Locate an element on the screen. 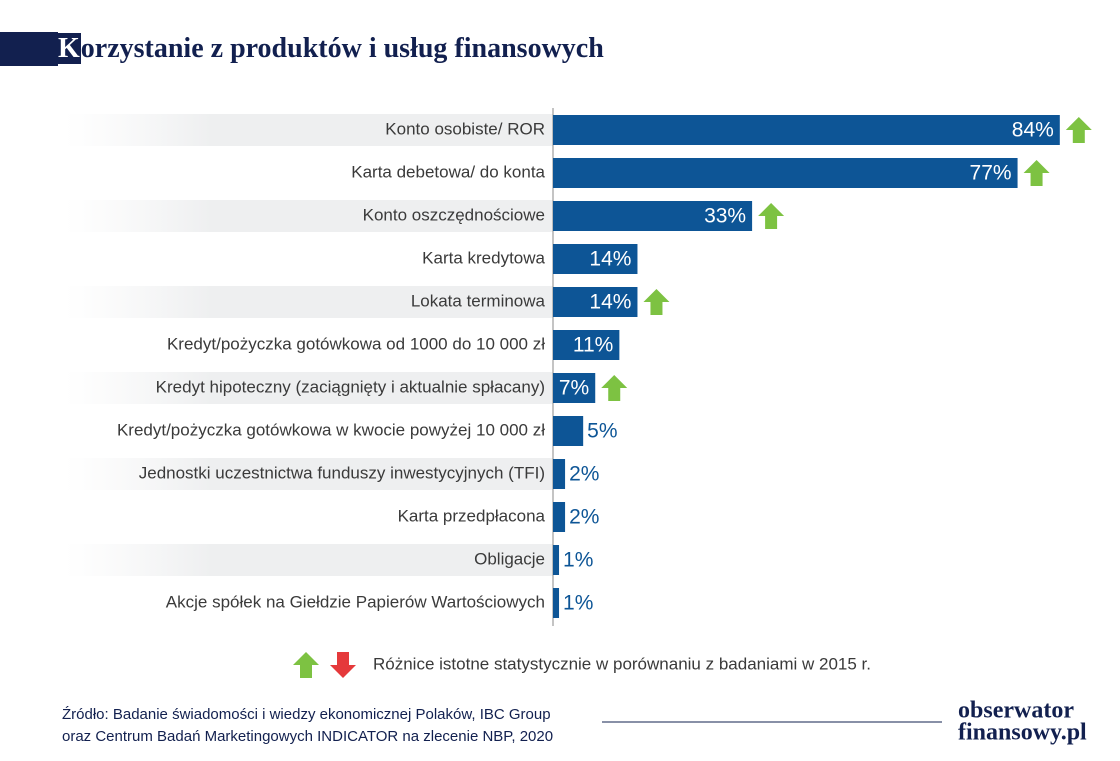 The height and width of the screenshot is (761, 1120). title-block is located at coordinates (29, 49).